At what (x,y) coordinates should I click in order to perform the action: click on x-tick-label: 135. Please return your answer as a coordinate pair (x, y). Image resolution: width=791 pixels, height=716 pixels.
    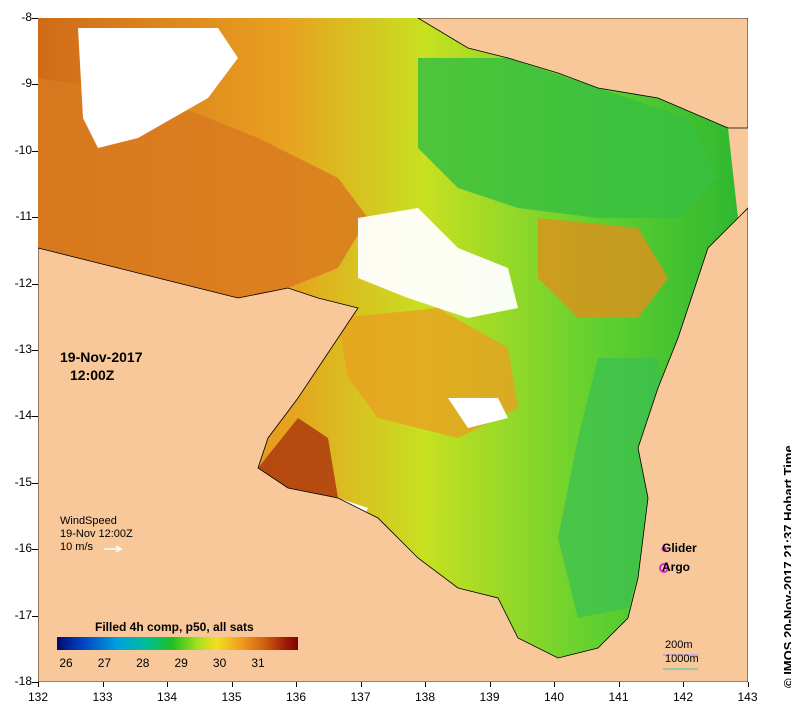
    Looking at the image, I should click on (231, 697).